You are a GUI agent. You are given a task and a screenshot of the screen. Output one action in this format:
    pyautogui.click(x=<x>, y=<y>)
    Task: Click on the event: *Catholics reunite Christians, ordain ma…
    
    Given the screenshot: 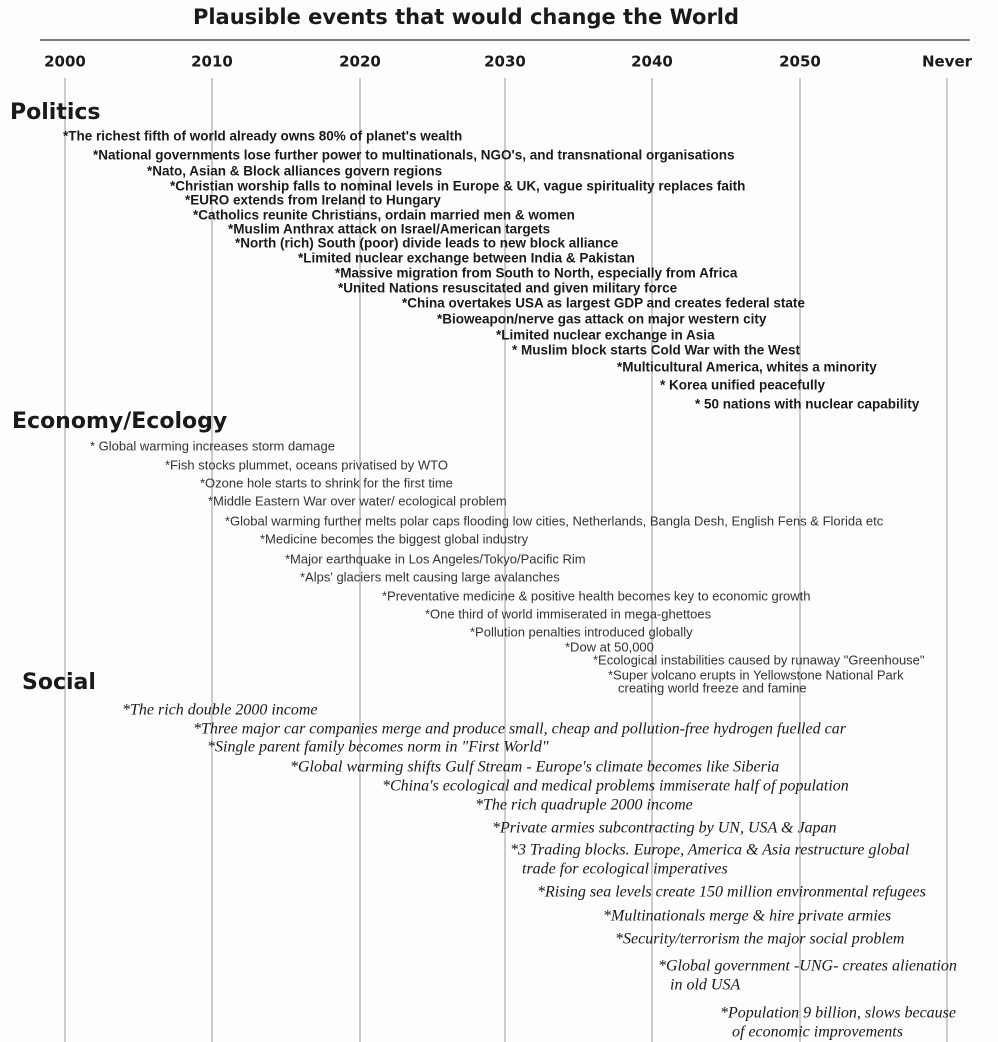 What is the action you would take?
    pyautogui.click(x=384, y=215)
    